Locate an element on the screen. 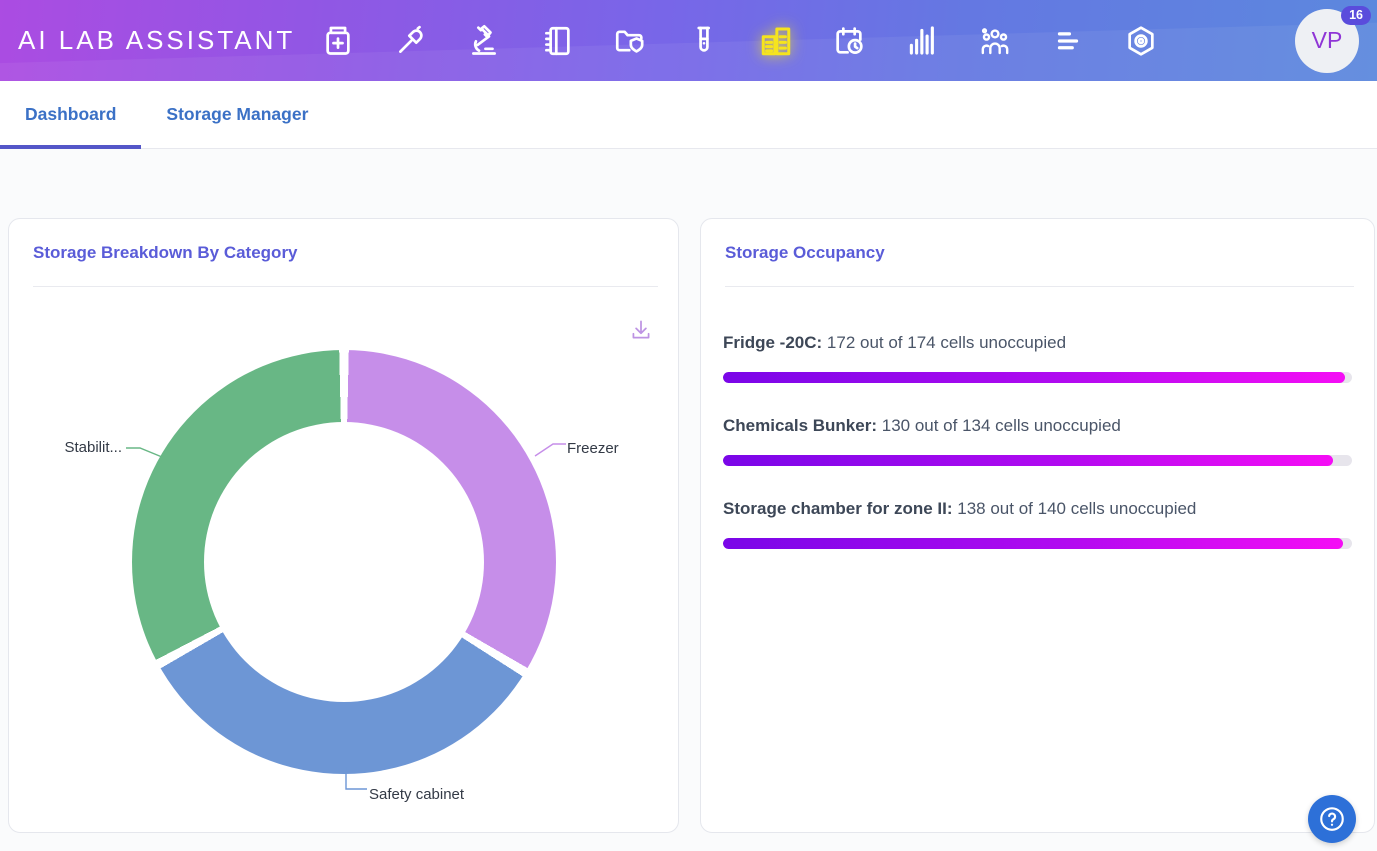  card-title-occupancy: Storage Occupancy is located at coordinates (805, 252).